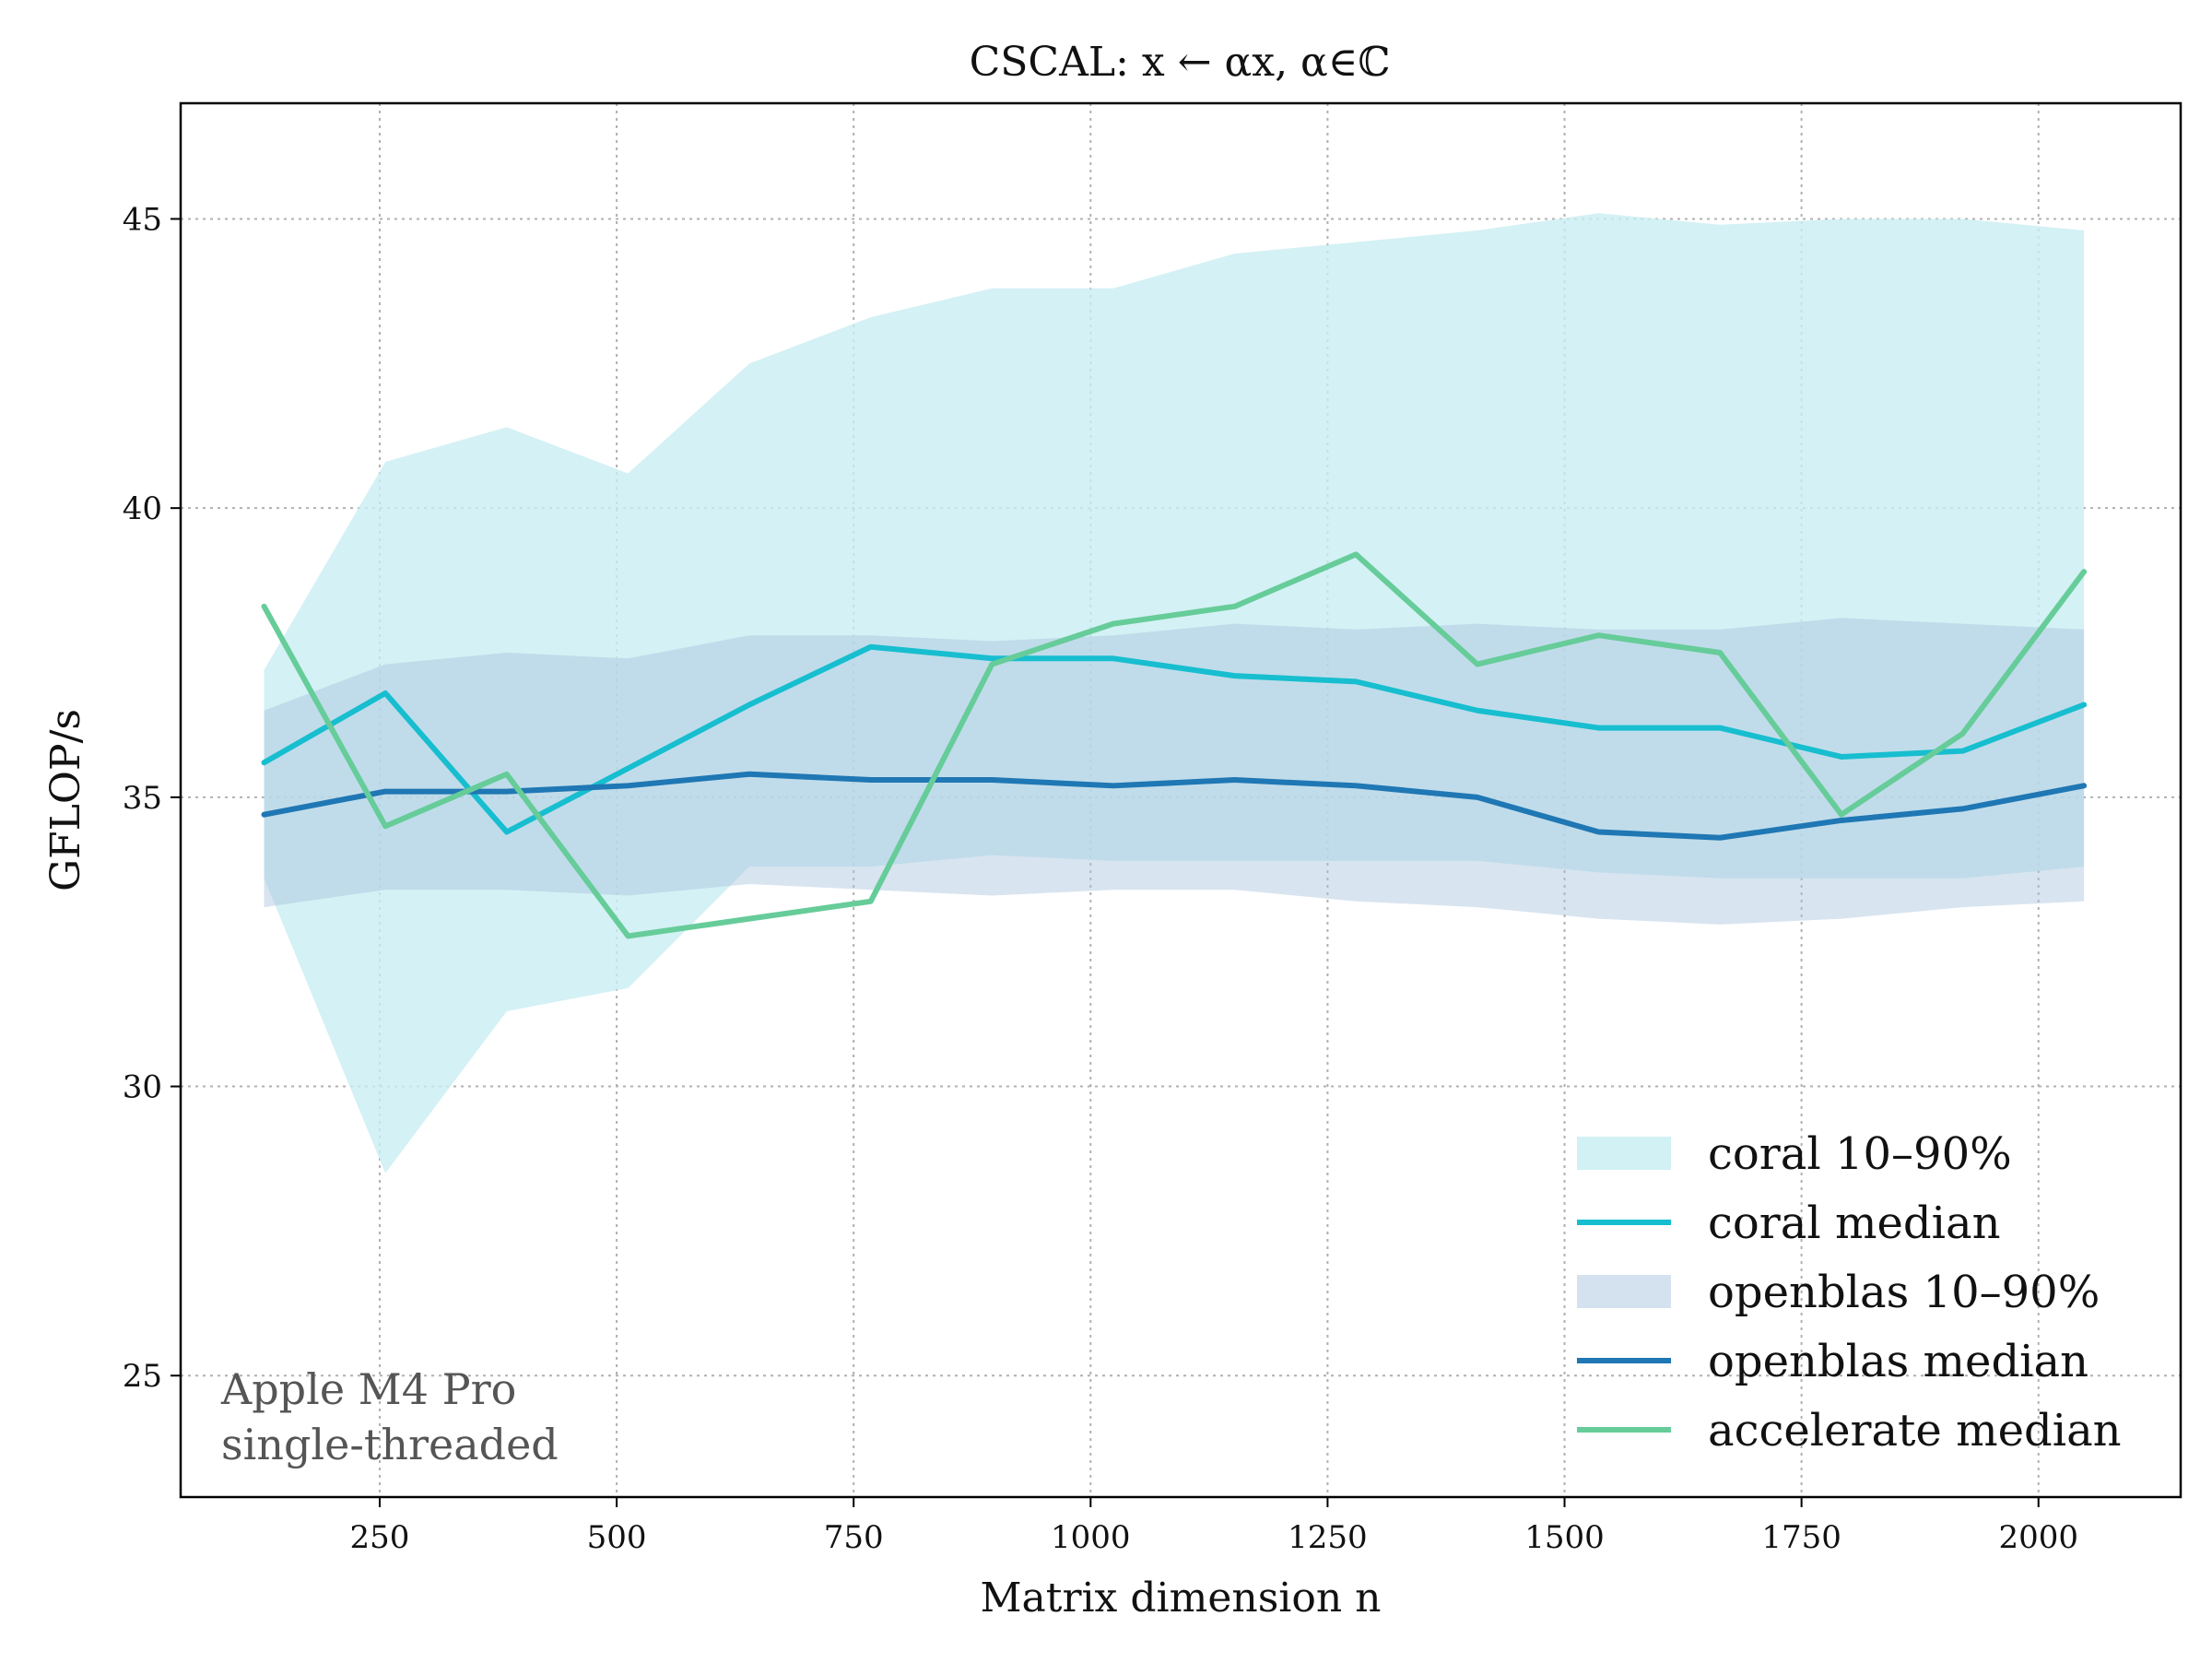 This screenshot has height=1663, width=2212. I want to click on y-tick-label-40: 40, so click(142, 509).